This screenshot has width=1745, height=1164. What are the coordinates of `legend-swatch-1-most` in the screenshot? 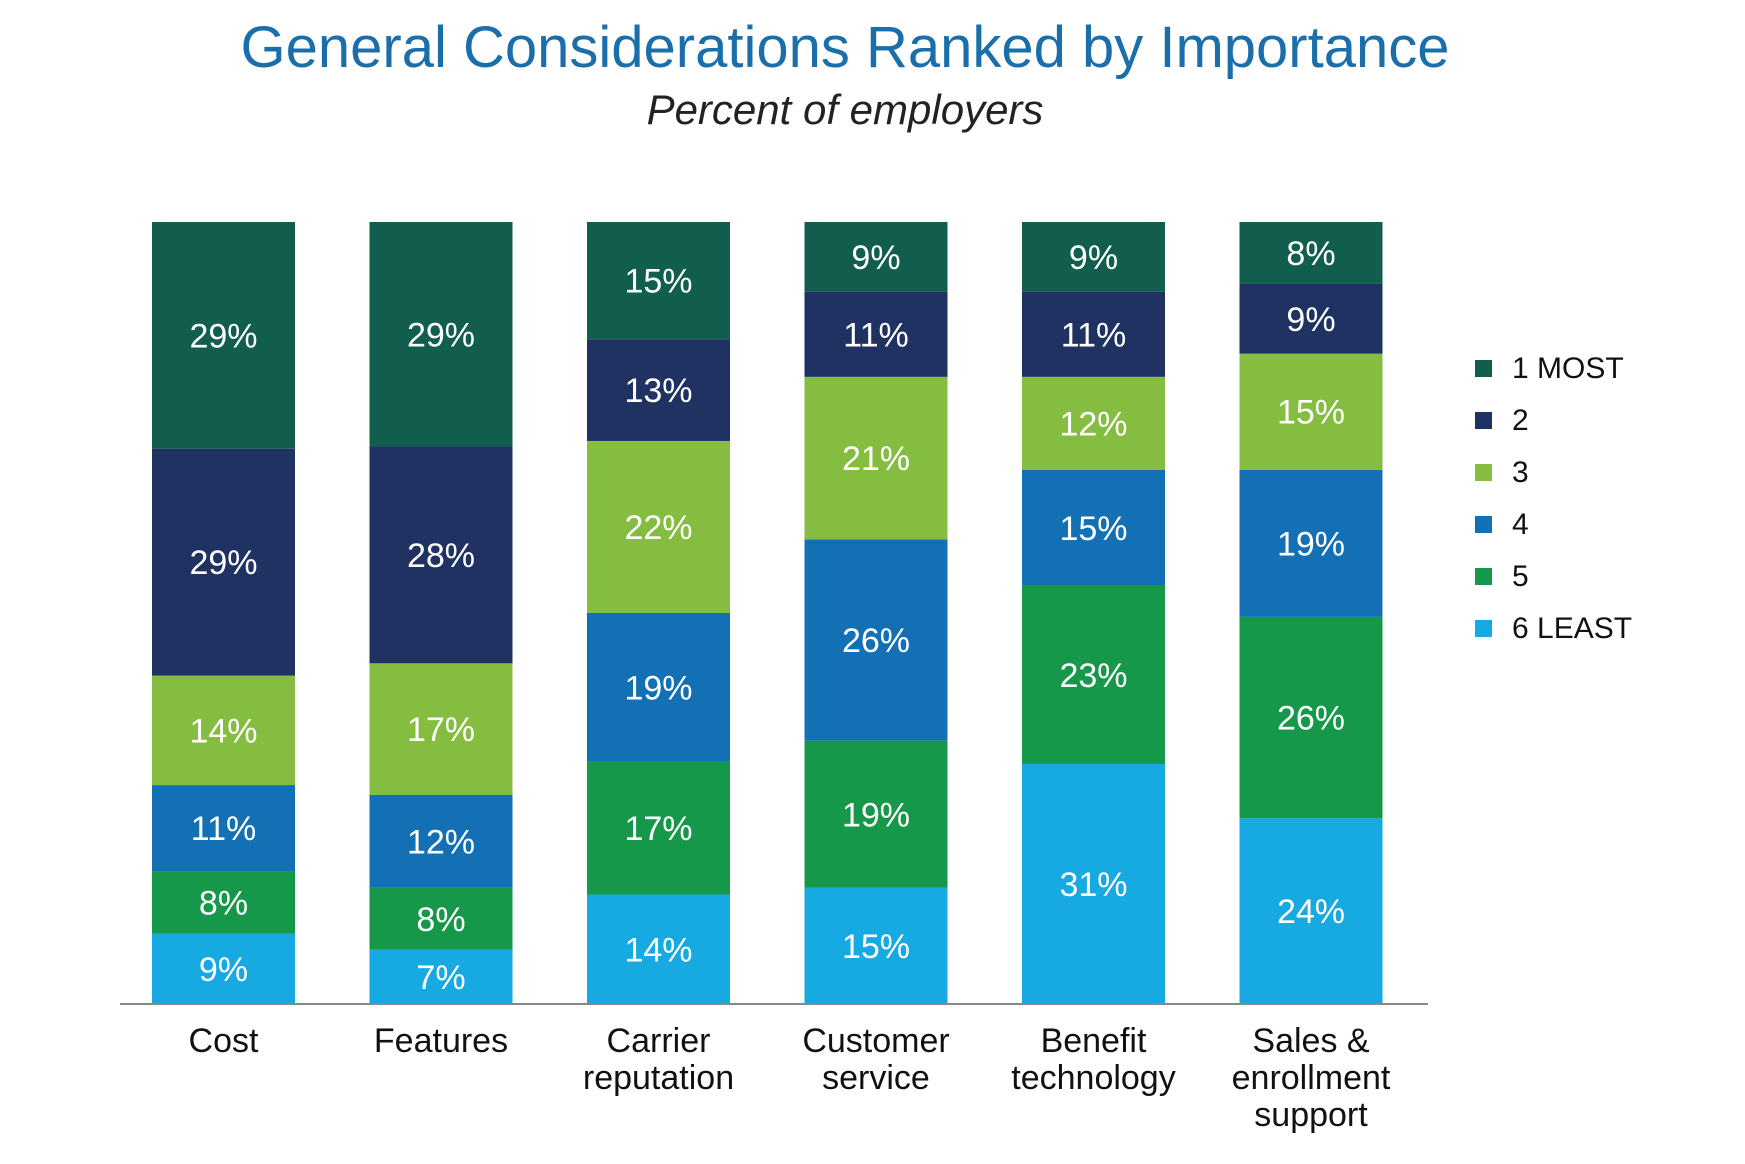 It's located at (1483, 368).